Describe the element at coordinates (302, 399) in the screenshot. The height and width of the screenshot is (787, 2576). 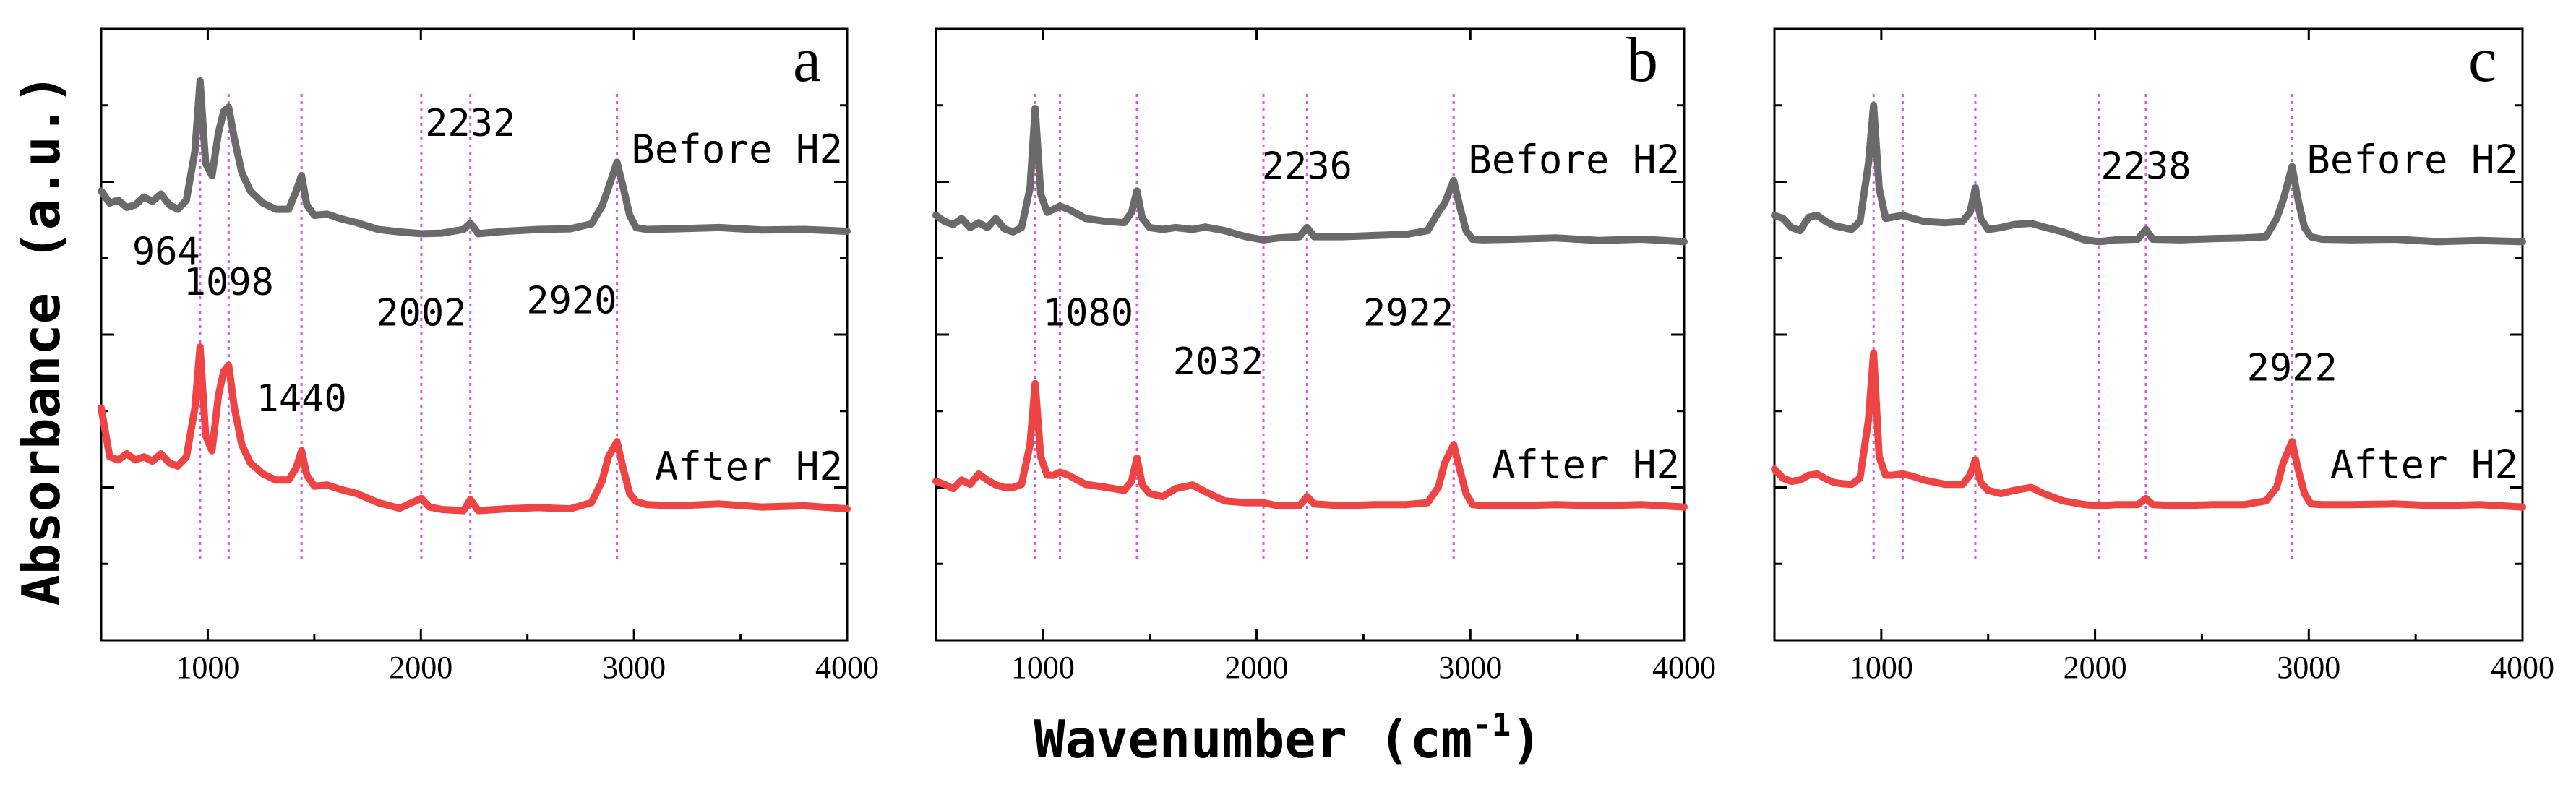
I see `peak-label: 1440` at that location.